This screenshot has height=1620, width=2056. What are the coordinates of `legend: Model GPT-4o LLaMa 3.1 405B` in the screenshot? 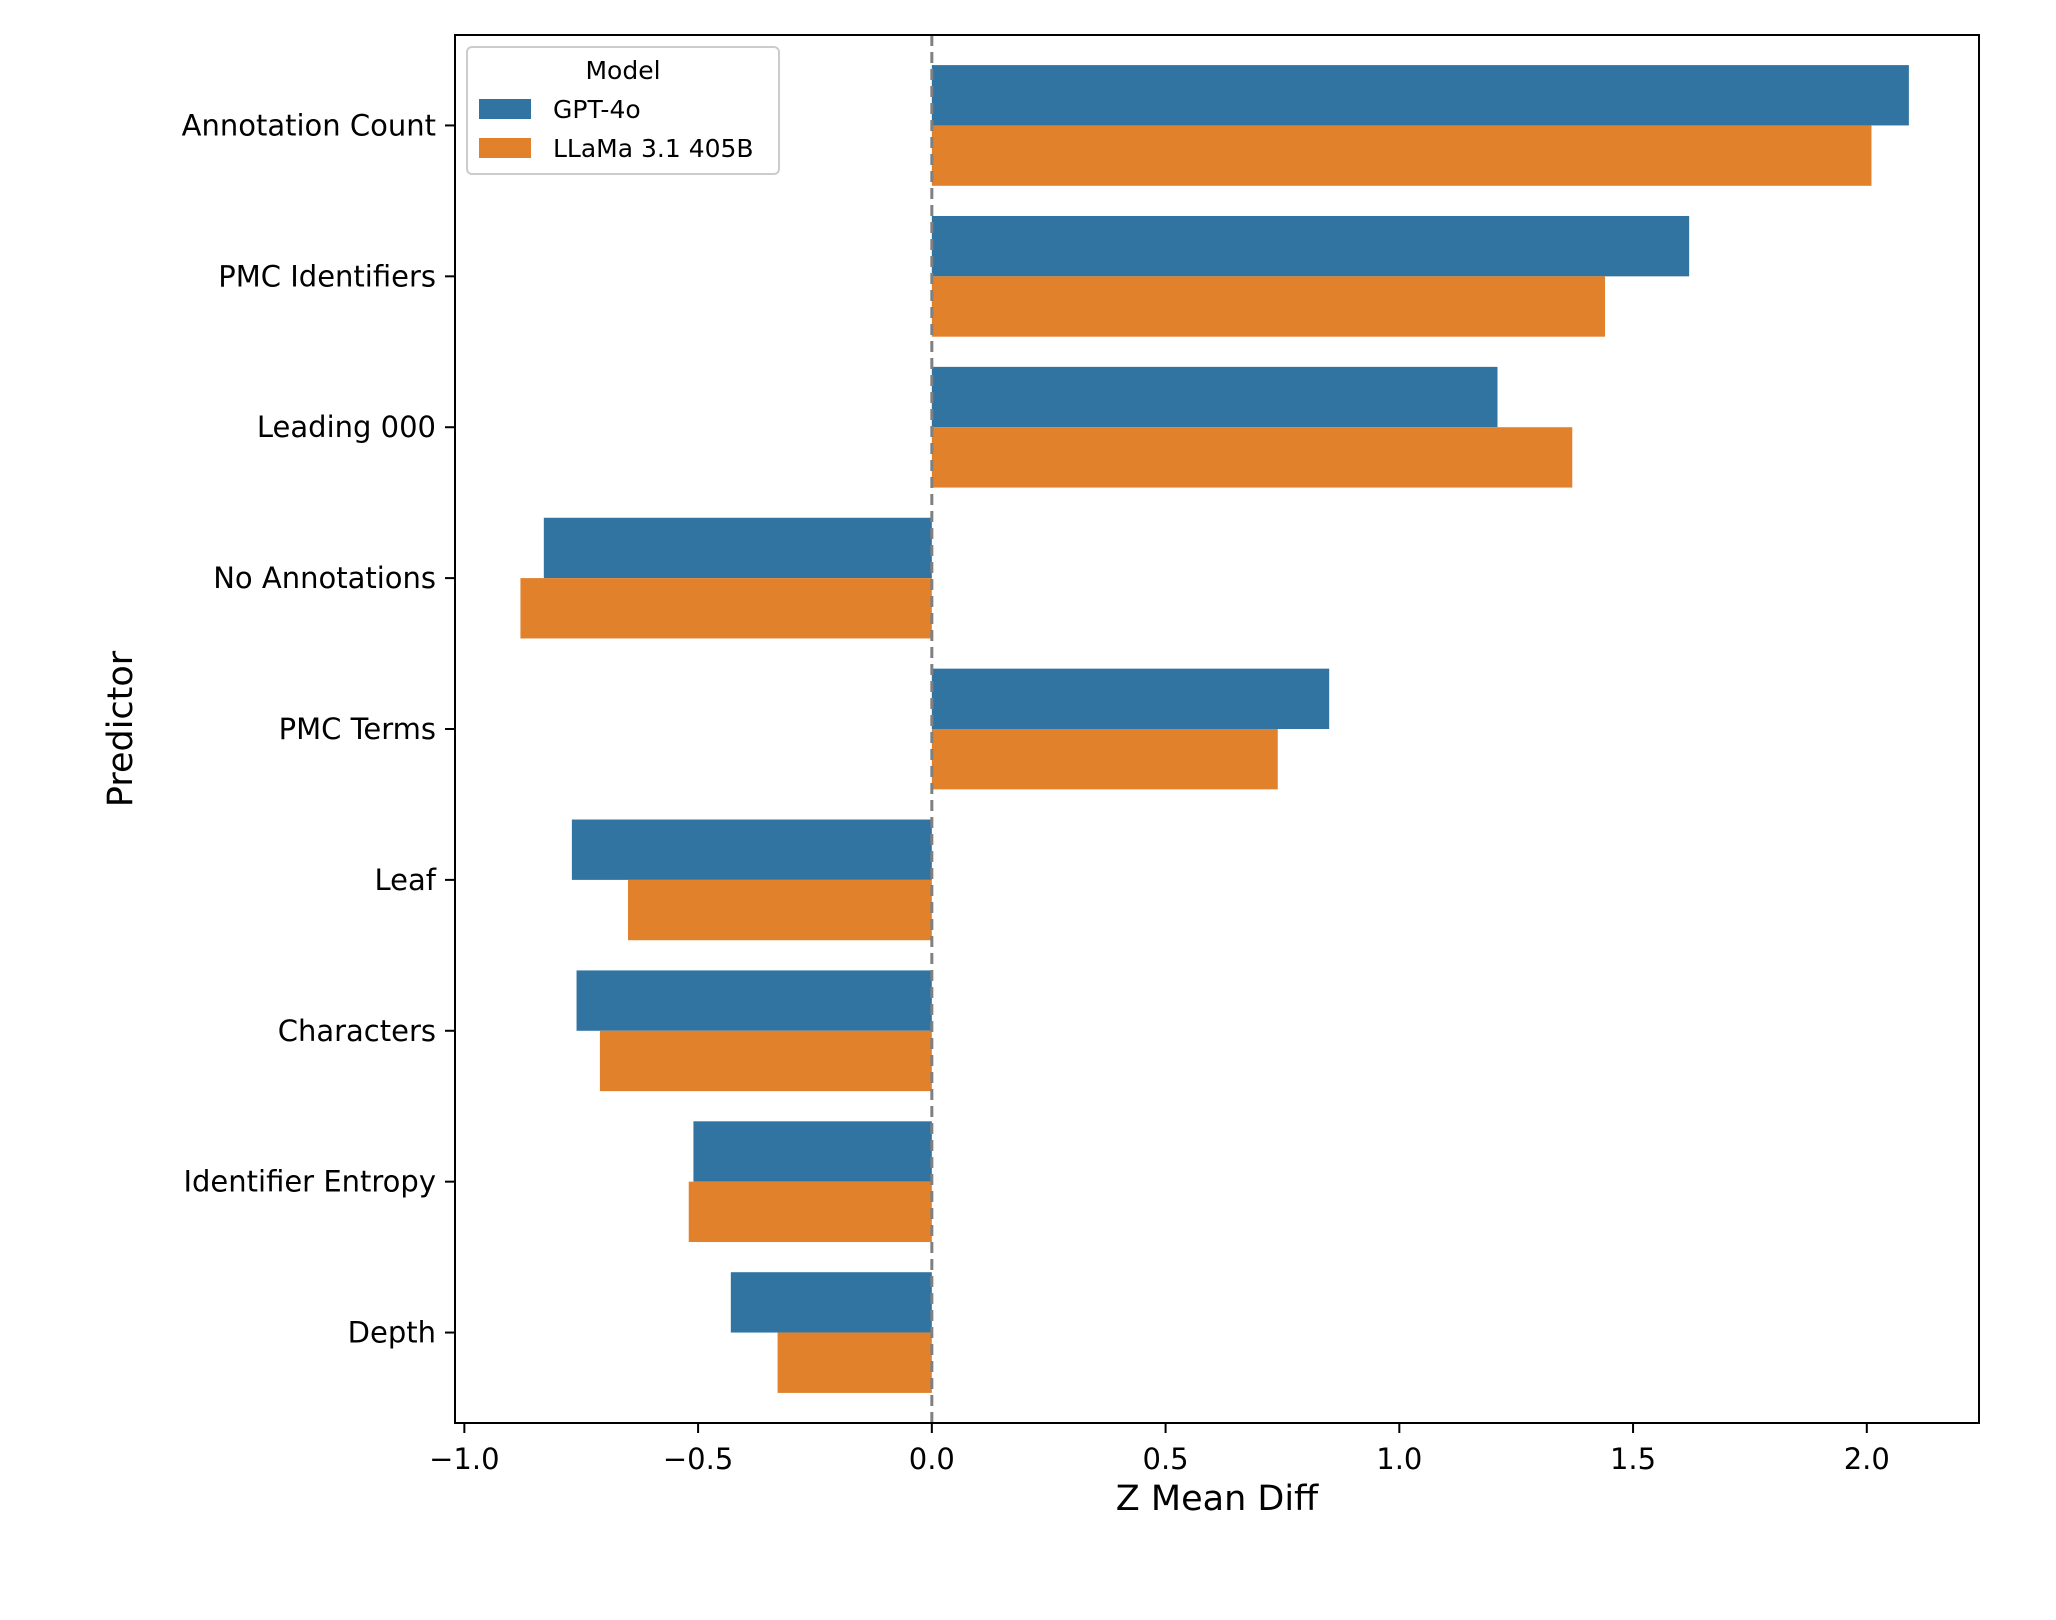 It's located at (623, 110).